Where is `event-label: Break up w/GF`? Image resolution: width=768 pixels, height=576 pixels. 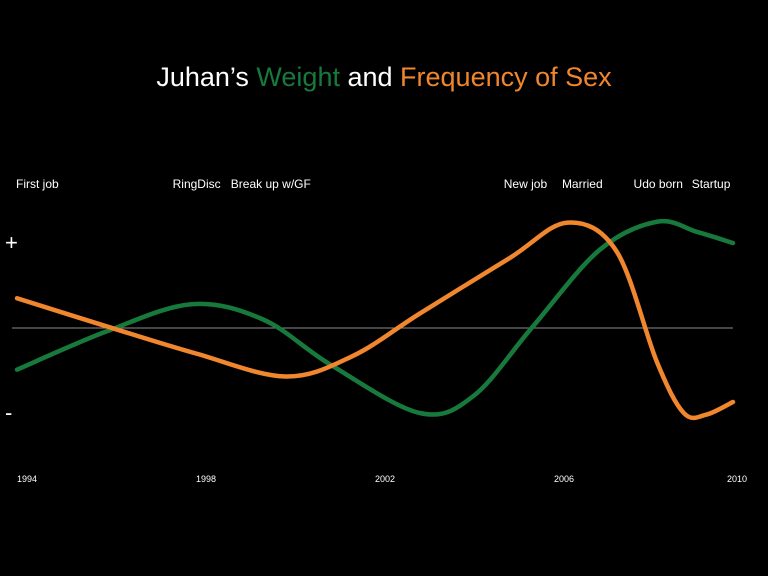
event-label: Break up w/GF is located at coordinates (270, 184).